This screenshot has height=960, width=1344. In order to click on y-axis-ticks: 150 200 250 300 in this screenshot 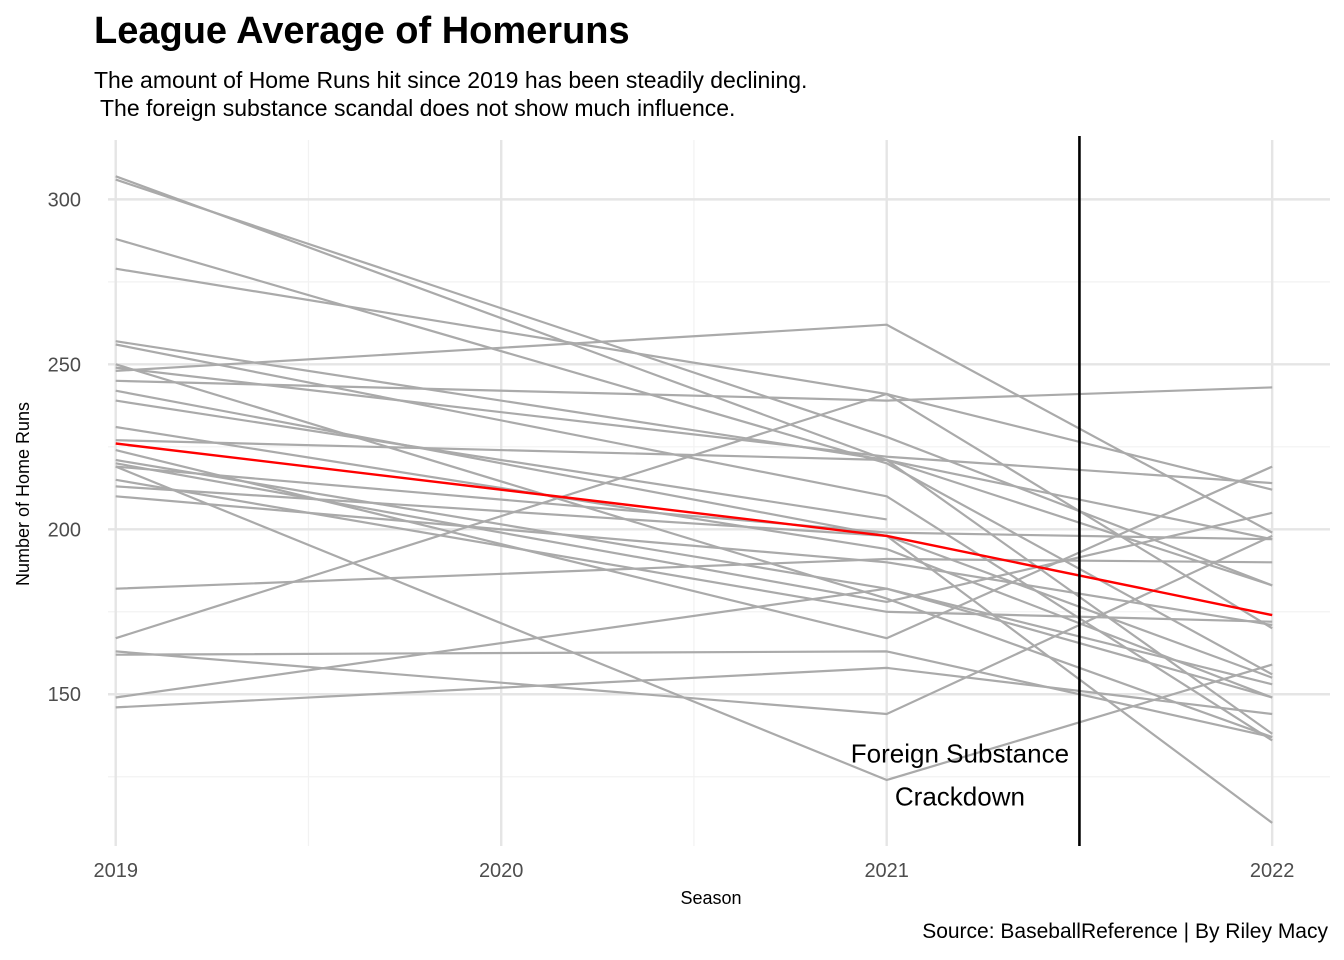, I will do `click(64, 447)`.